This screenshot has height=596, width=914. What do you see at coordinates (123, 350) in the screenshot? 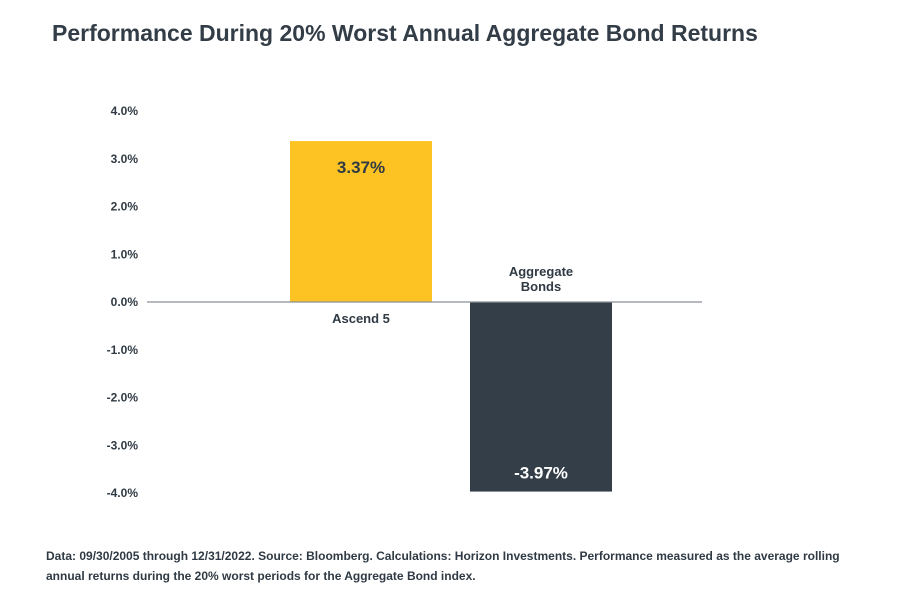
I see `y-tick-label: -1.0%` at bounding box center [123, 350].